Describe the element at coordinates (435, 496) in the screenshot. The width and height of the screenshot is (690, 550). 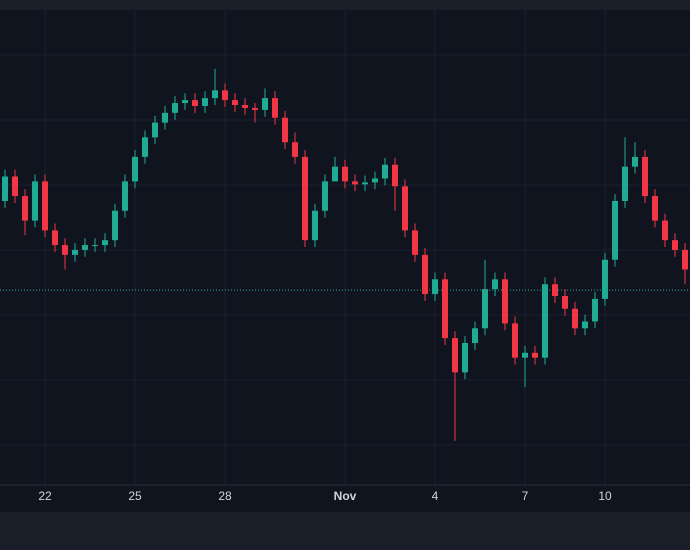
I see `x-tick-label: 4` at that location.